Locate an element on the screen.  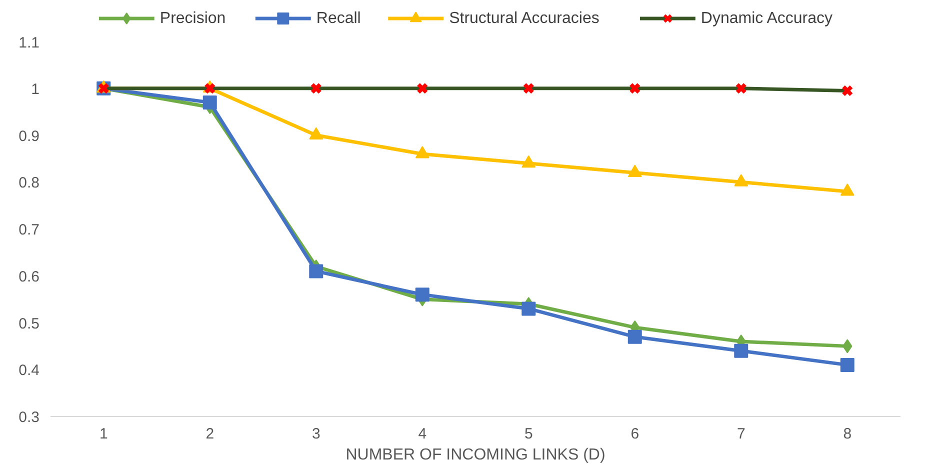
y-tick-label: 0.6 is located at coordinates (29, 277).